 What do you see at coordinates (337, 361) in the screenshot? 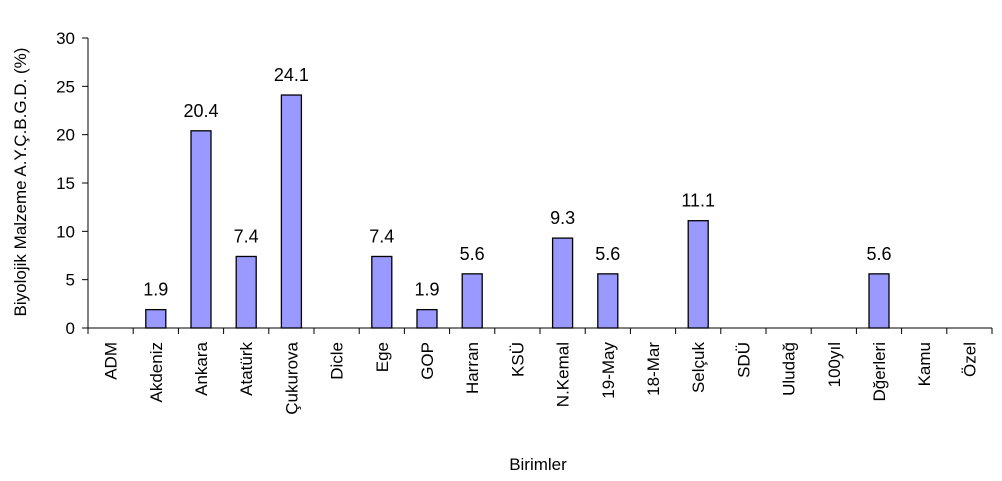
I see `x-tick-label: Dicle` at bounding box center [337, 361].